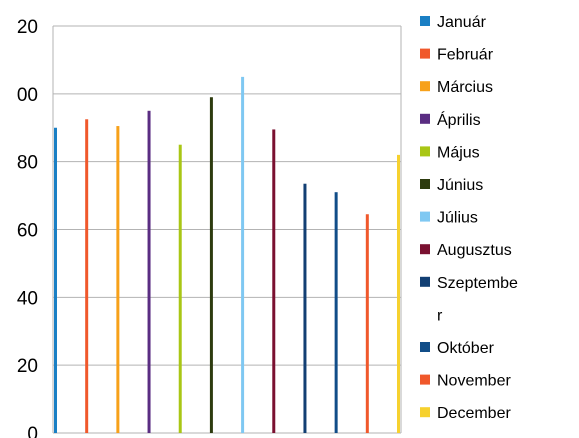 The image size is (579, 438). I want to click on legend-label: Augusztus, so click(474, 250).